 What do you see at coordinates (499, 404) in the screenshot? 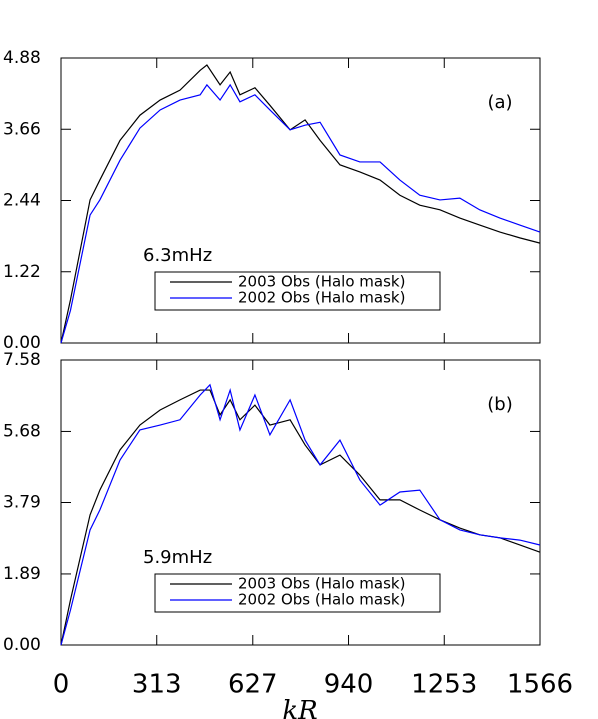
I see `panel-label: (b)` at bounding box center [499, 404].